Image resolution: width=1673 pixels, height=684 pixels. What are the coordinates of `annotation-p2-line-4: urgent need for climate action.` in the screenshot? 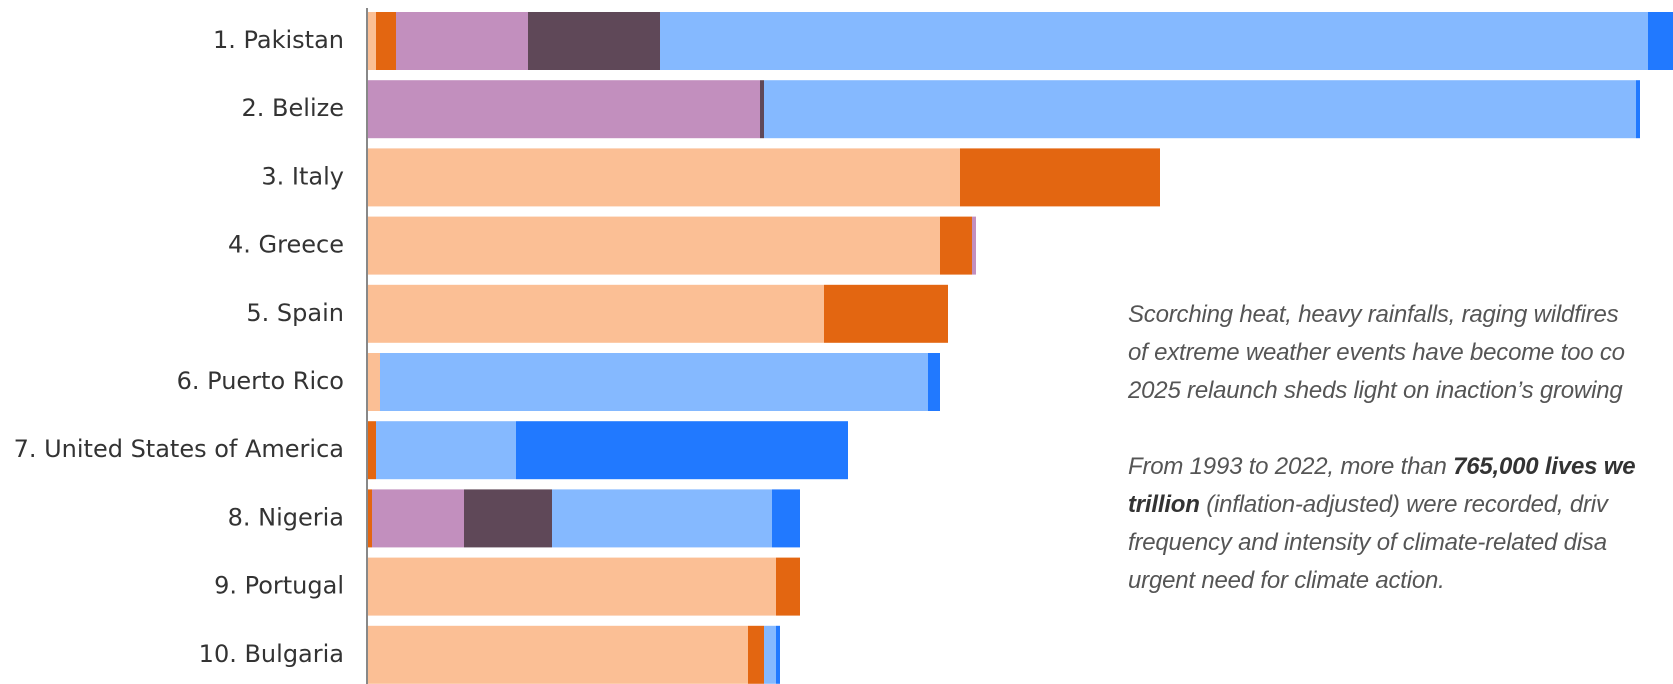 It's located at (1286, 580).